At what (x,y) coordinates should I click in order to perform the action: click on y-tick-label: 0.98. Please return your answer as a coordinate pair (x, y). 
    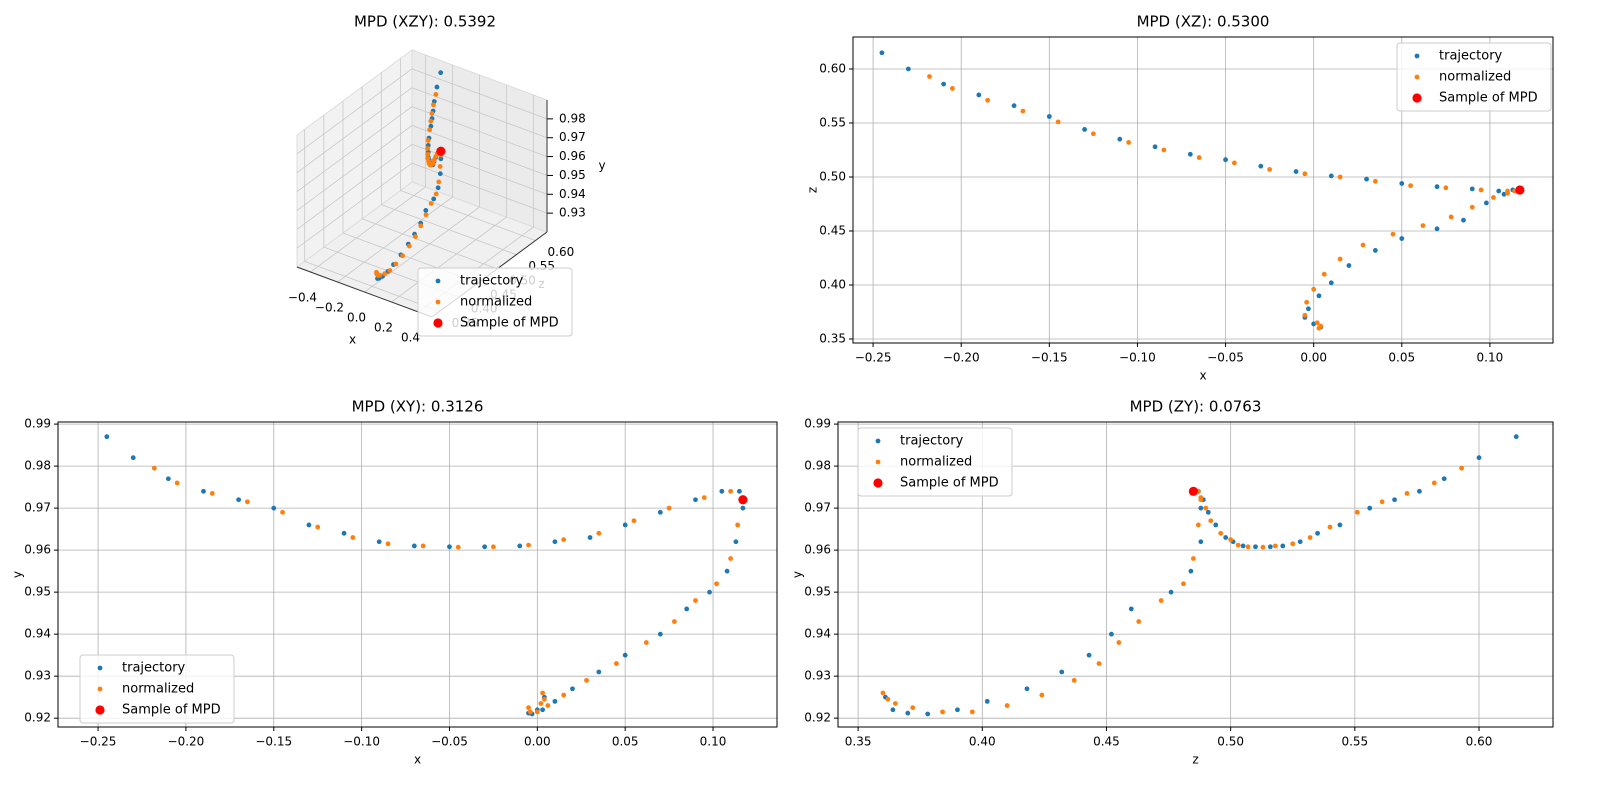
    Looking at the image, I should click on (572, 118).